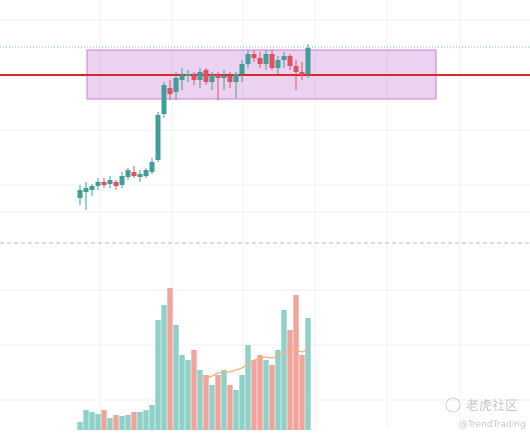 This screenshot has height=435, width=530. I want to click on watermark-logo, so click(453, 405).